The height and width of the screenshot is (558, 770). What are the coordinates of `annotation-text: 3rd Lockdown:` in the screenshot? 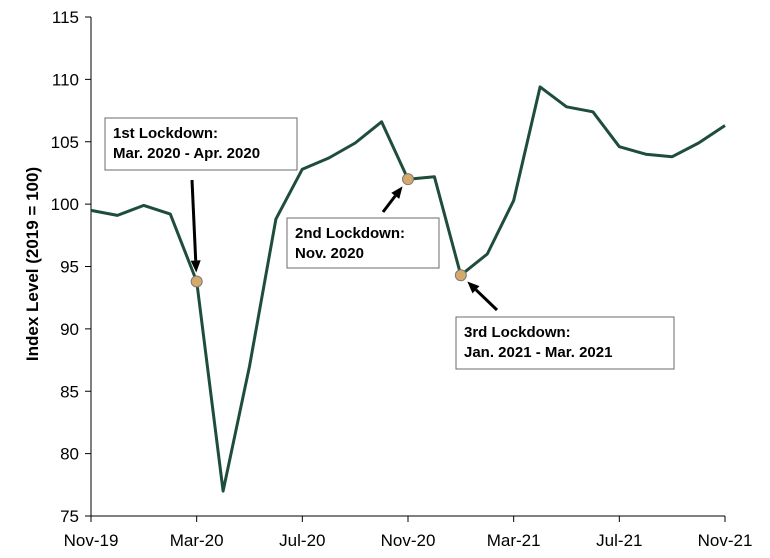 It's located at (517, 332).